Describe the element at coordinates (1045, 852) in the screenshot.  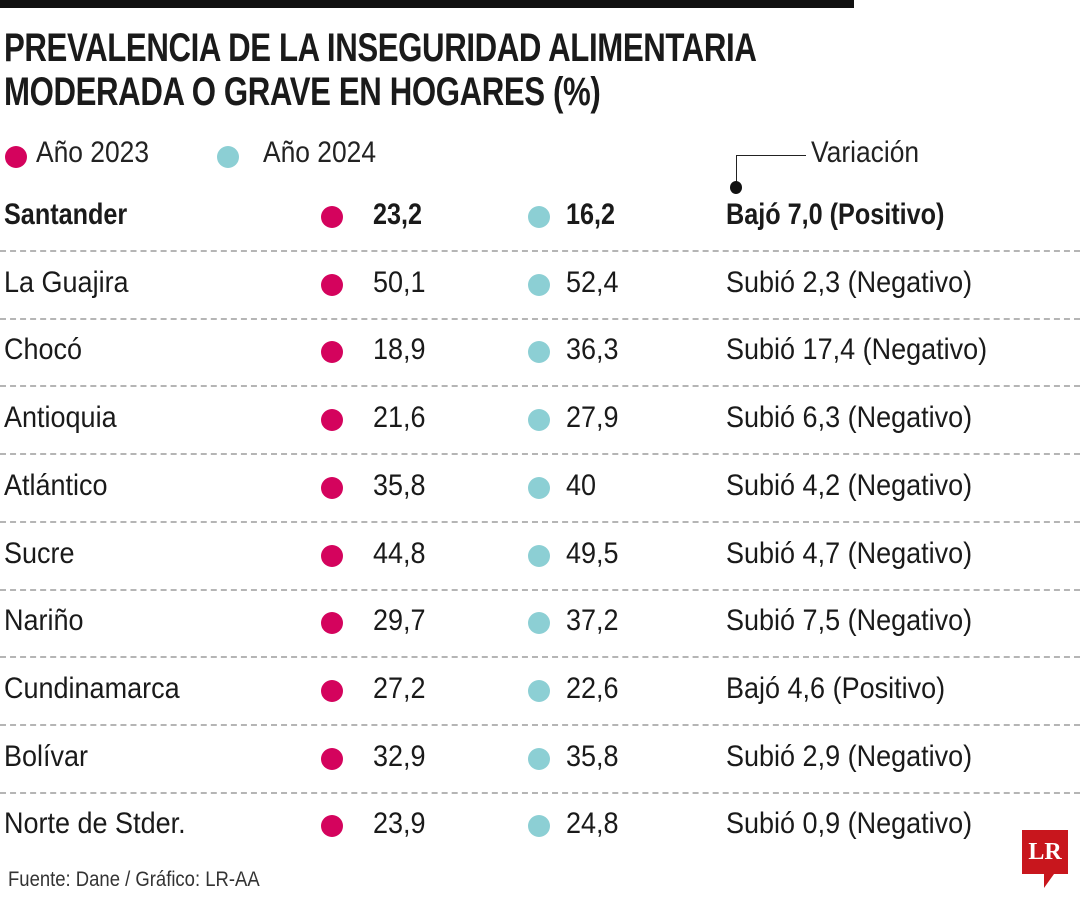
I see `lr-logo: LR` at that location.